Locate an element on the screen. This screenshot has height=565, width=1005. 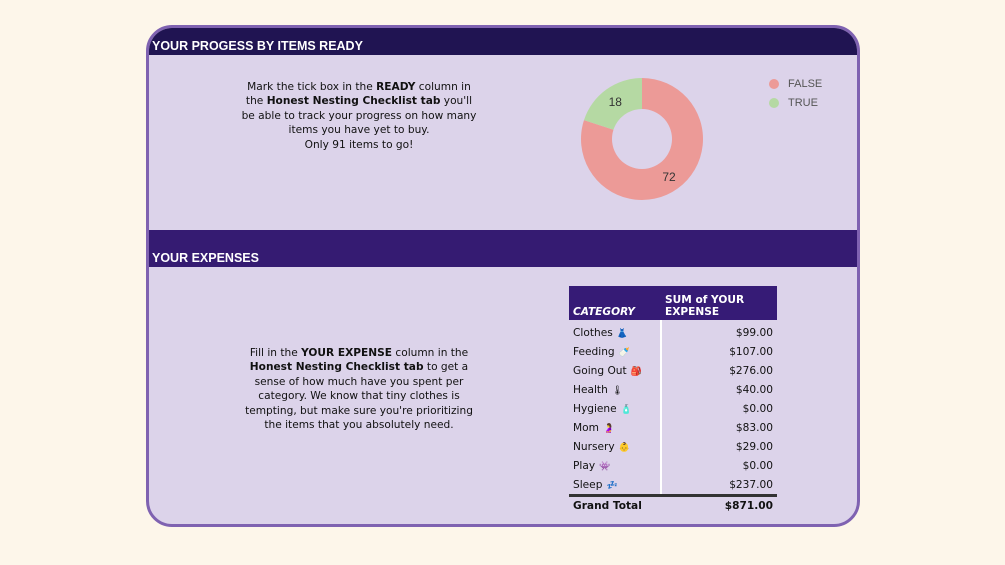
progress-section-header: YOUR PROGESS BY ITEMS READY is located at coordinates (503, 41).